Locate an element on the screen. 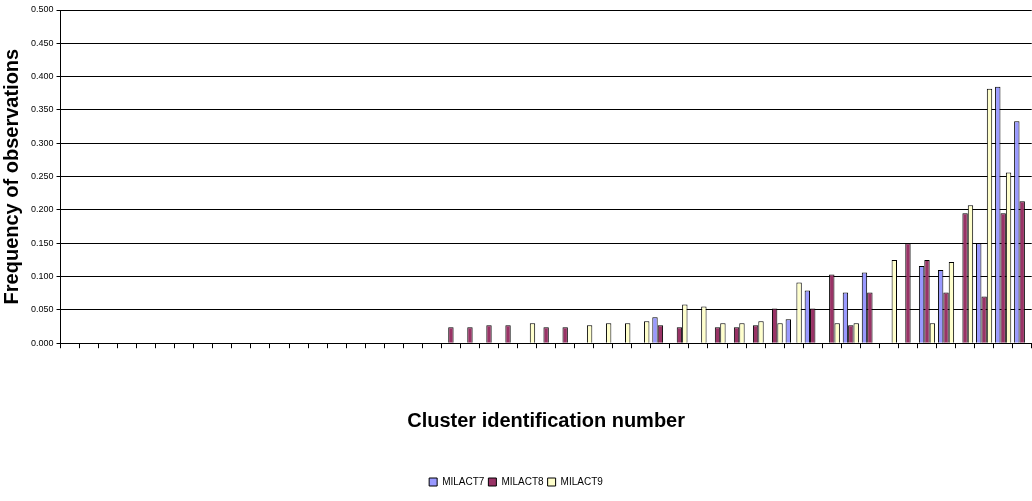 The image size is (1032, 501). y-tick-label: 0.200 is located at coordinates (42, 209).